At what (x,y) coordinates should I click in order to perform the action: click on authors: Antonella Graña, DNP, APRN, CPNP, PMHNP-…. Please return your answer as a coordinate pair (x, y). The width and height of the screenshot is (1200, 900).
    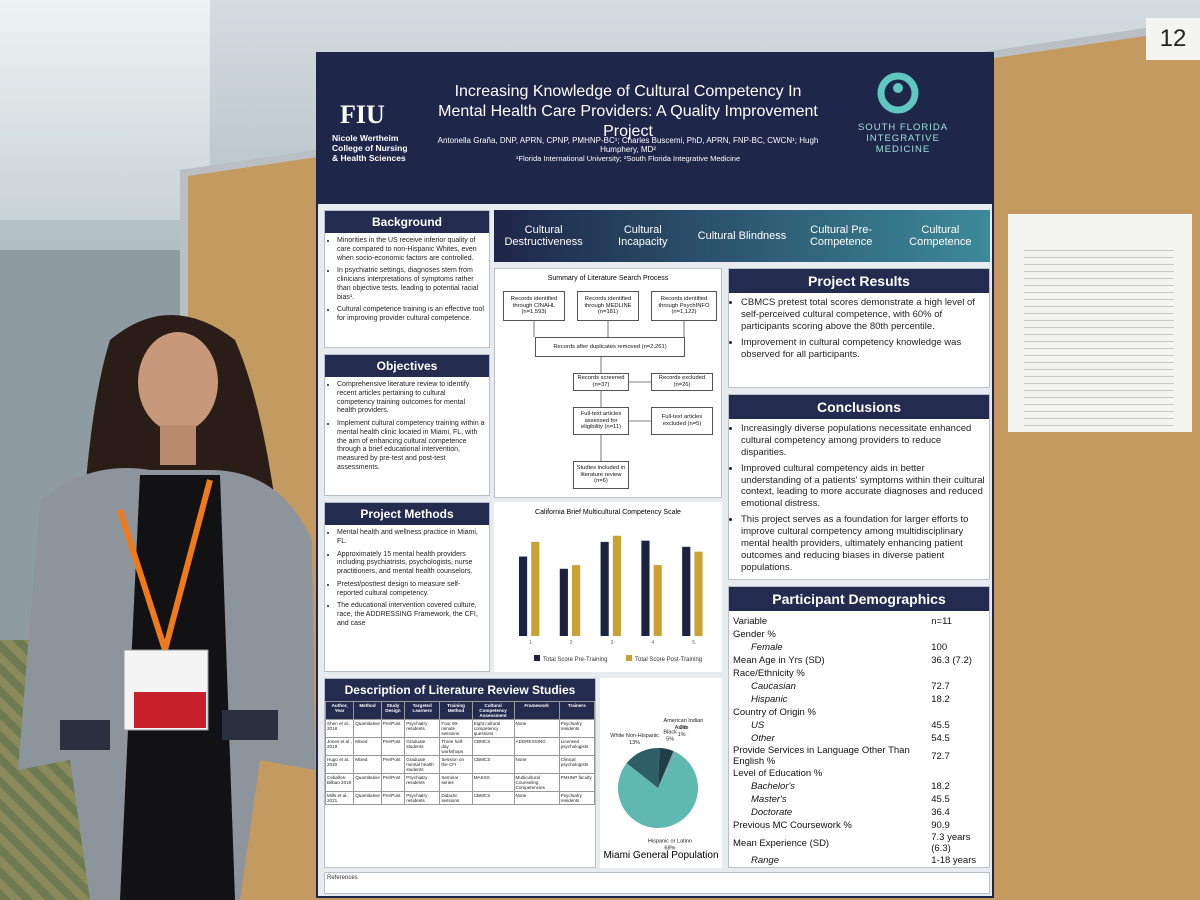
    Looking at the image, I should click on (628, 145).